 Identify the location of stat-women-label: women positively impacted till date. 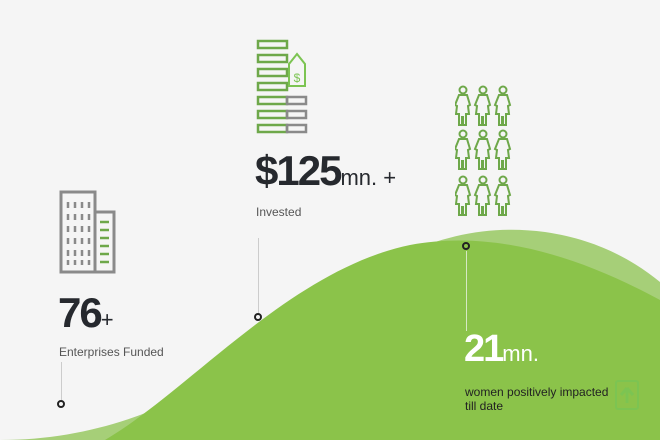
(536, 399).